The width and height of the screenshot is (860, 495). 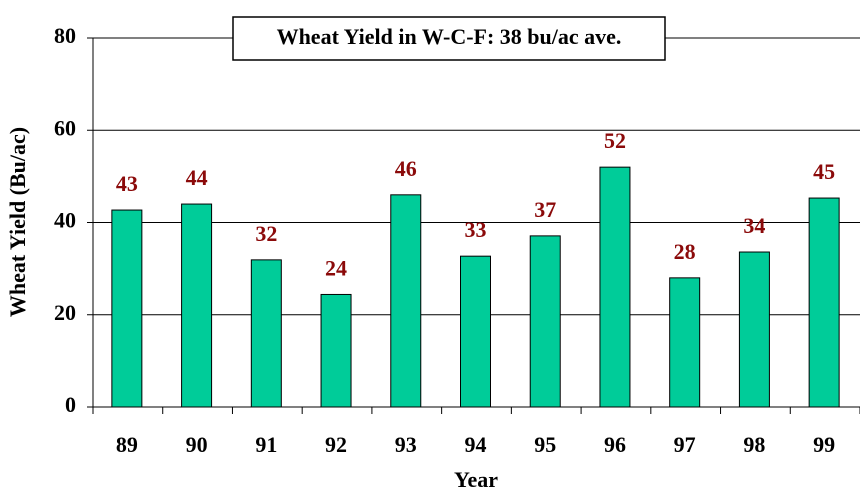 I want to click on value-label: 45, so click(x=824, y=171).